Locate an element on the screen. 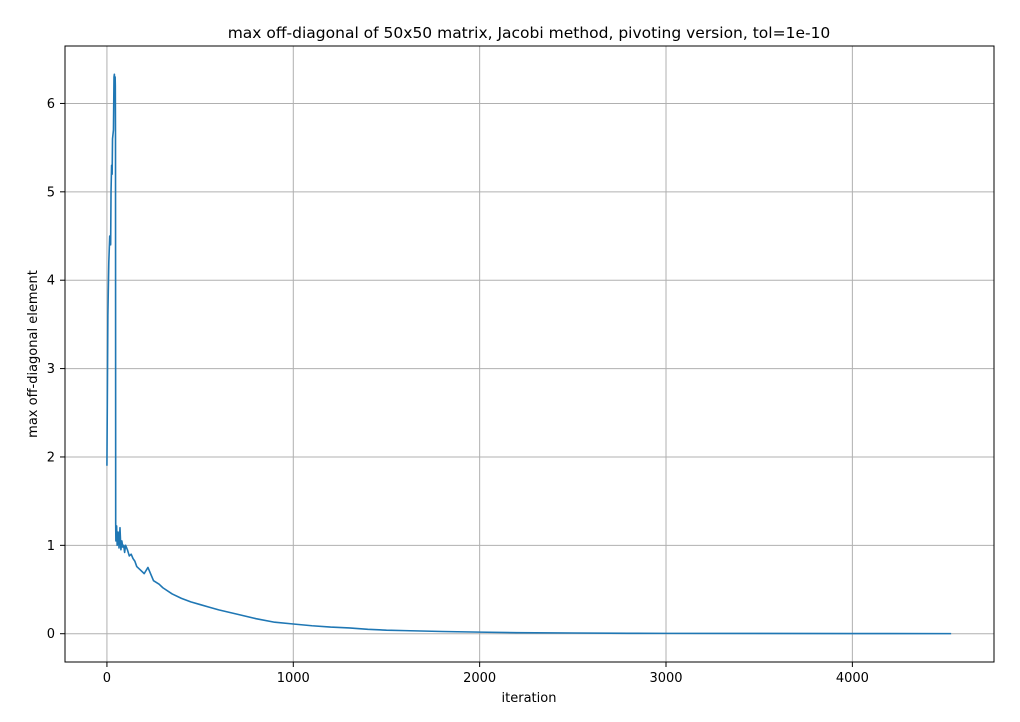 This screenshot has width=1020, height=722. y-tick-label: 5 is located at coordinates (51, 192).